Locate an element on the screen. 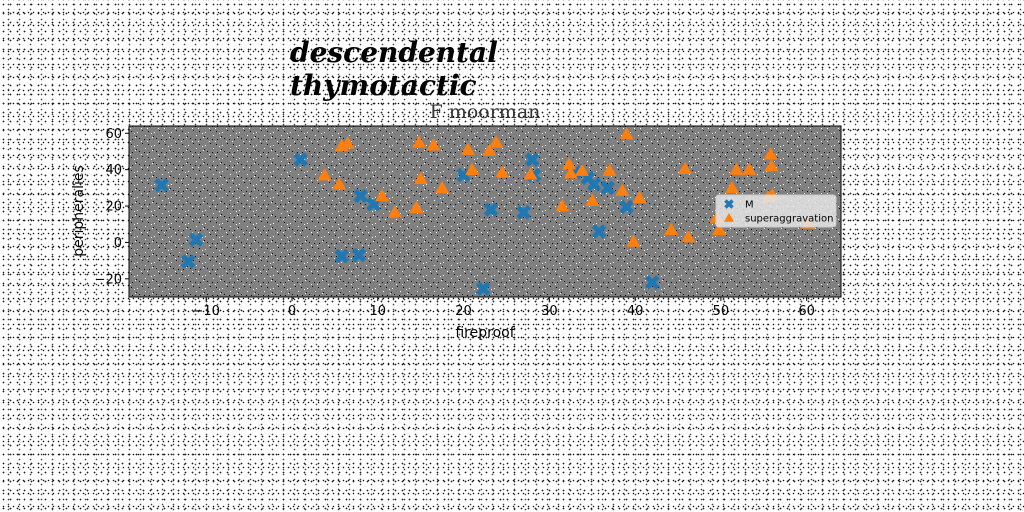  y-tick-label: −20 is located at coordinates (108, 279).